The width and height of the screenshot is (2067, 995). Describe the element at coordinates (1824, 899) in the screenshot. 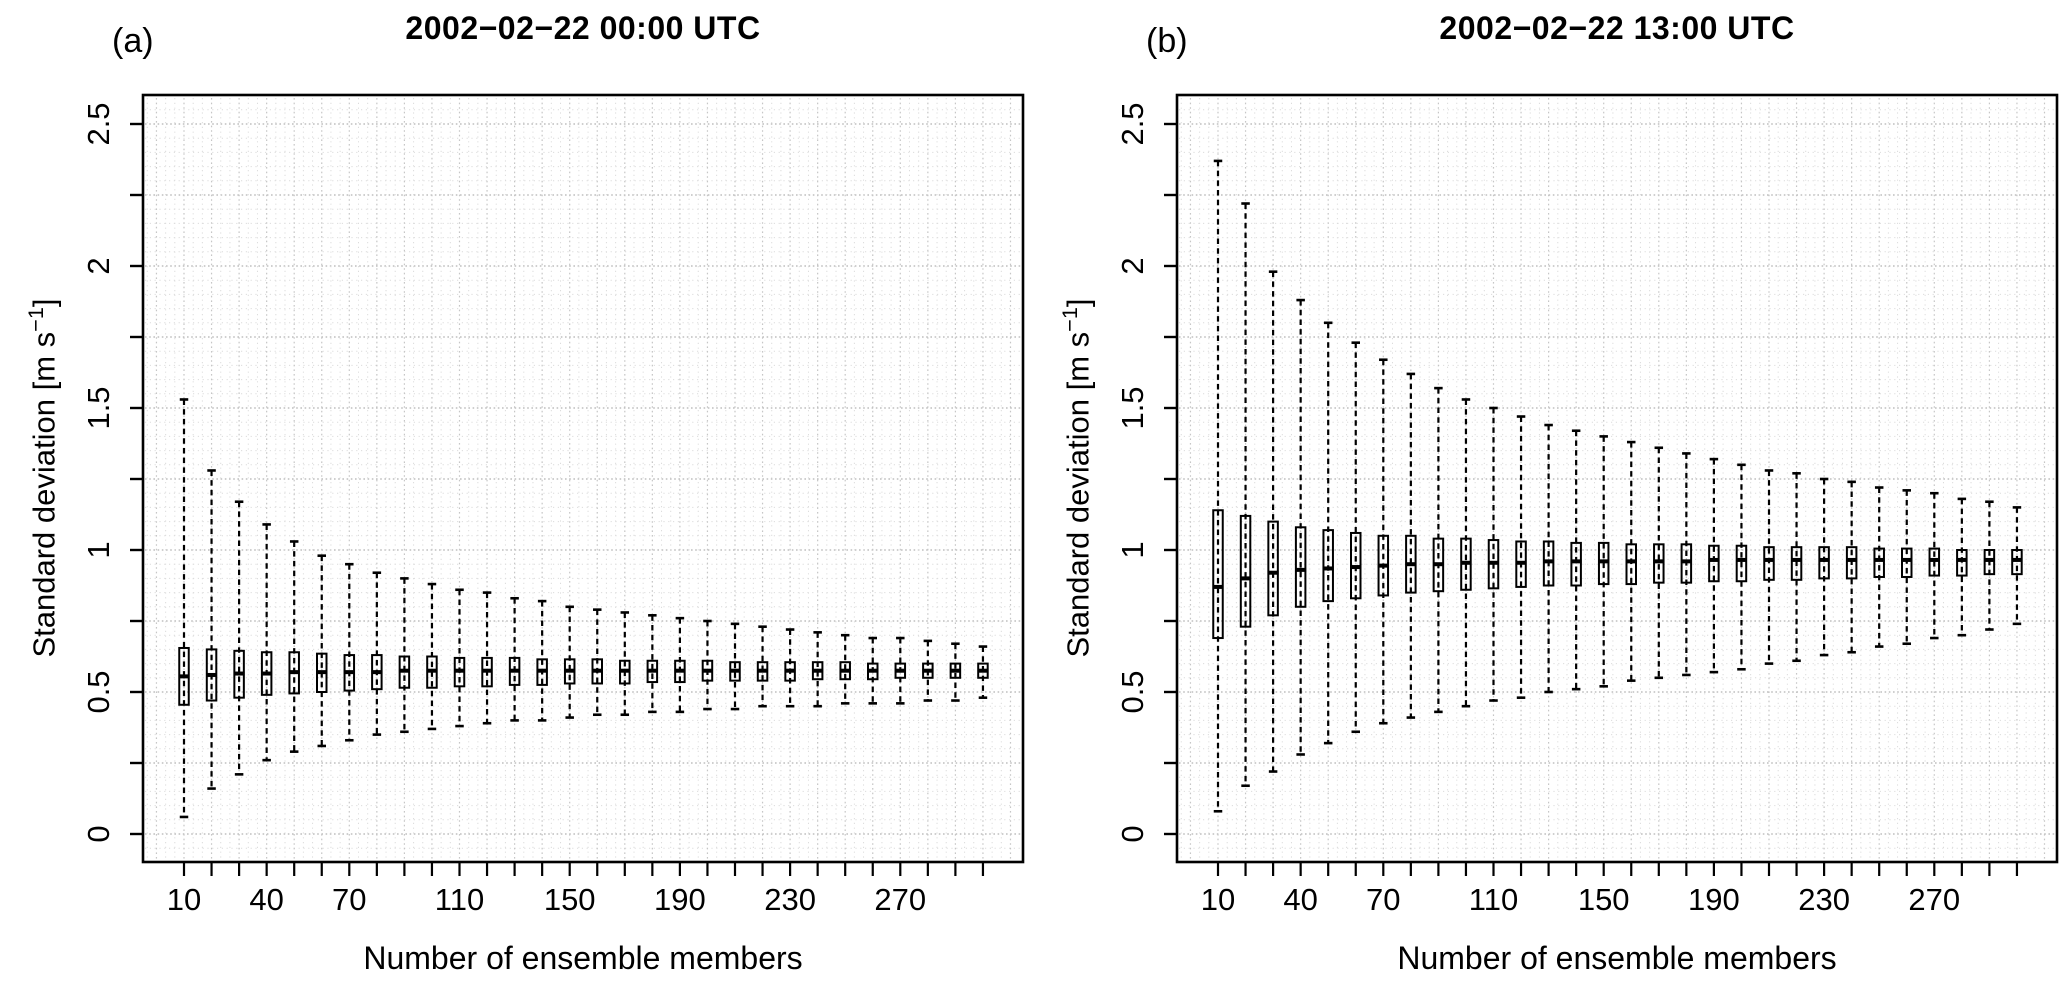

I see `x-tick-label: 230` at that location.